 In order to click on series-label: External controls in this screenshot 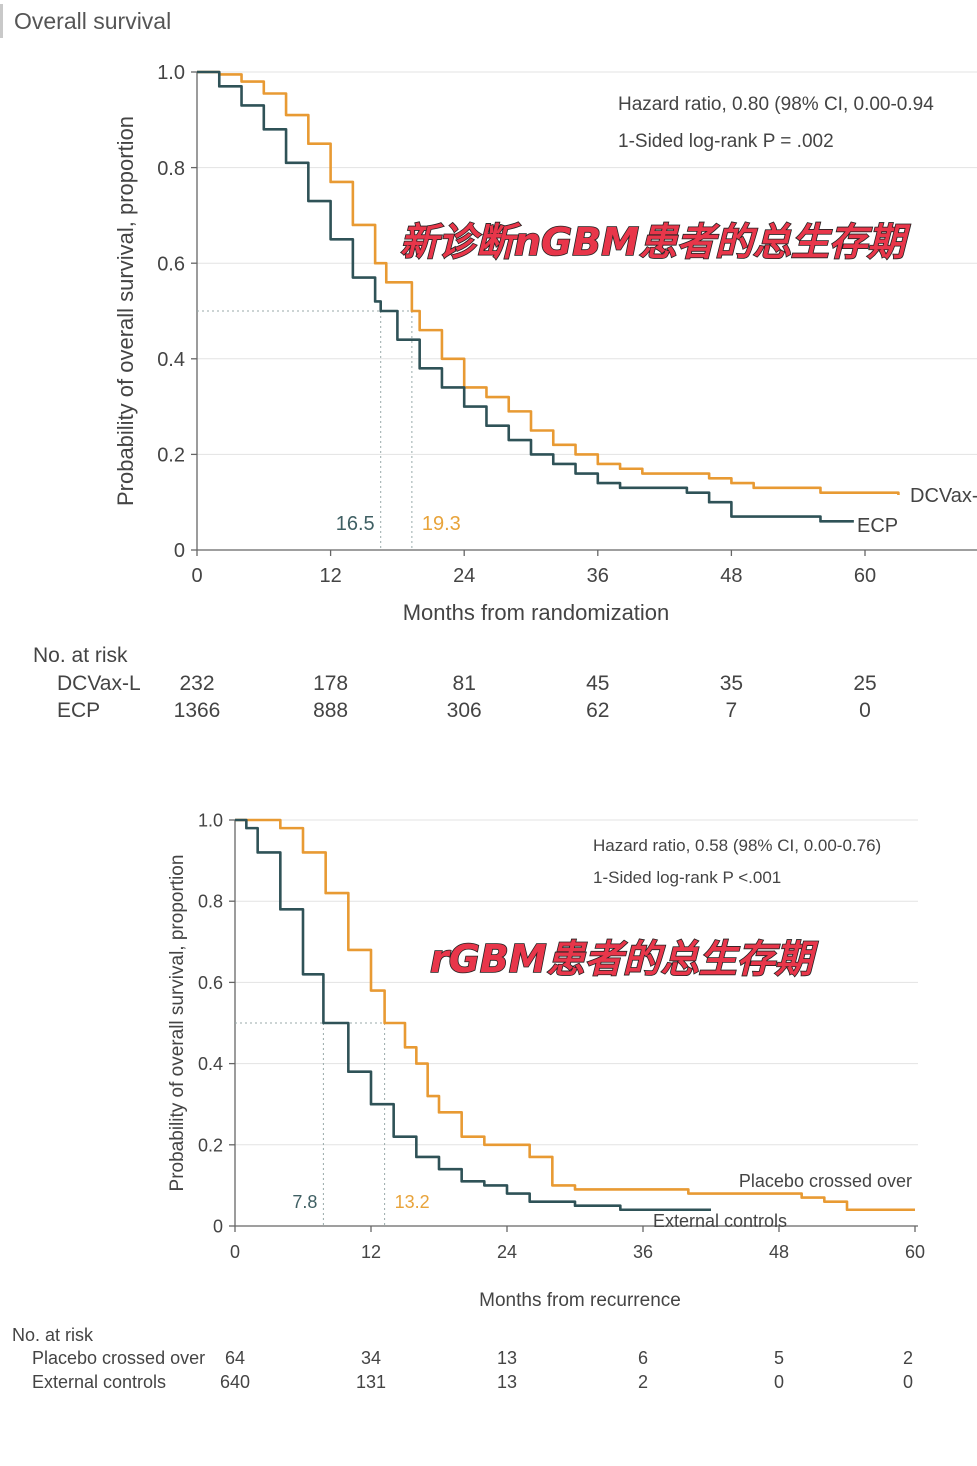, I will do `click(720, 1221)`.